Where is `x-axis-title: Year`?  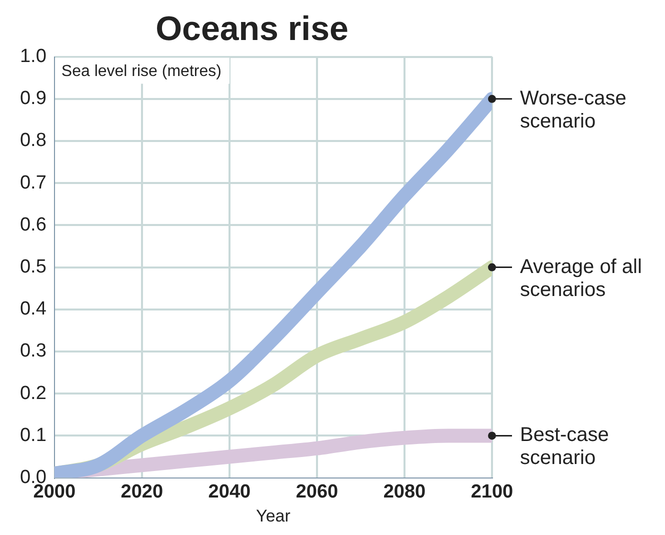
x-axis-title: Year is located at coordinates (273, 516).